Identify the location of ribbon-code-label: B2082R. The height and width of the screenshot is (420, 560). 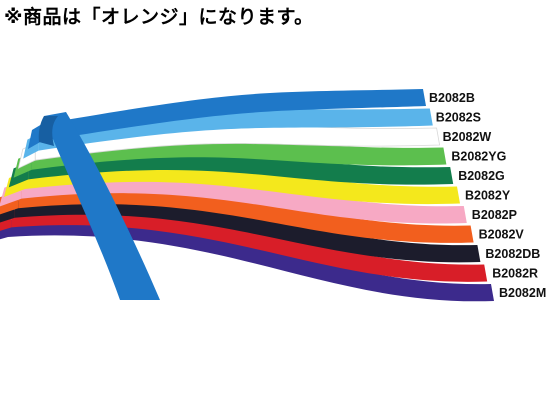
(515, 274).